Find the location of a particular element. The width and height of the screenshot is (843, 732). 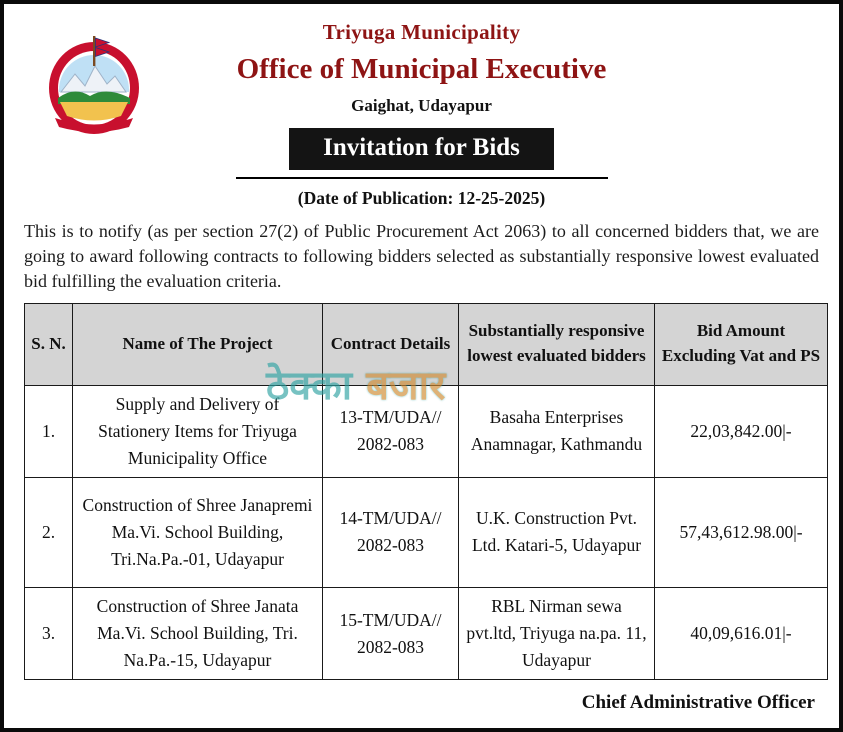

cell-sn: 1. is located at coordinates (48, 431).